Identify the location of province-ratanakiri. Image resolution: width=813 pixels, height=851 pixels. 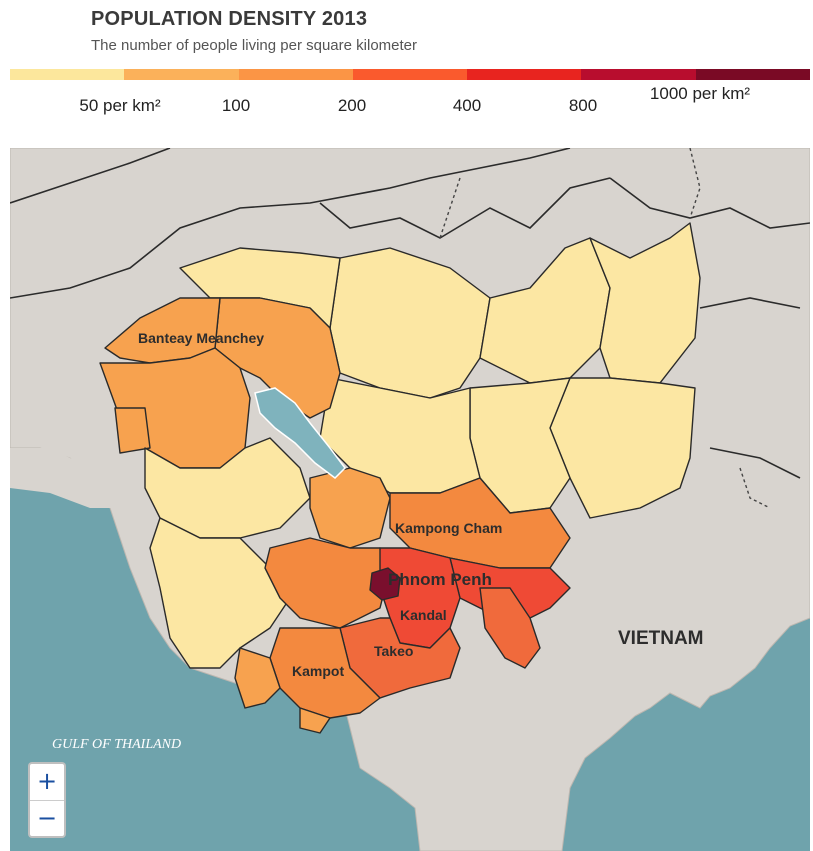
(645, 303).